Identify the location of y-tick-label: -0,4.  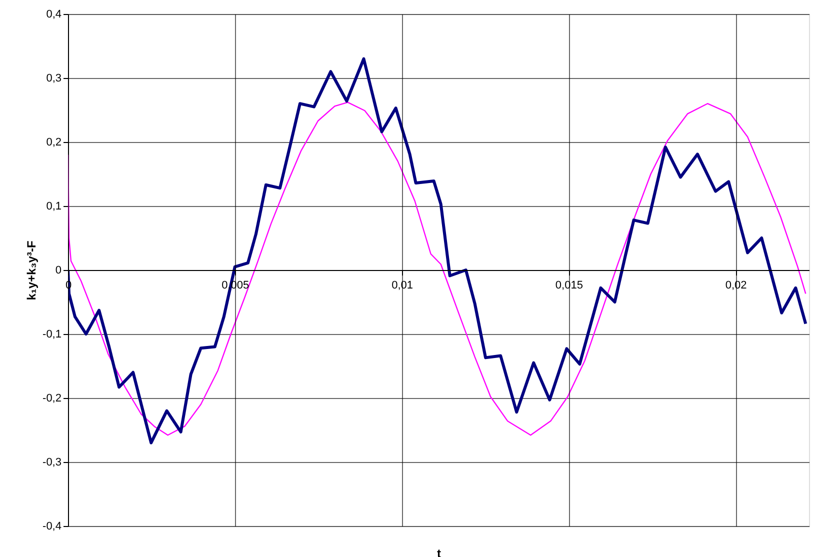
(52, 526).